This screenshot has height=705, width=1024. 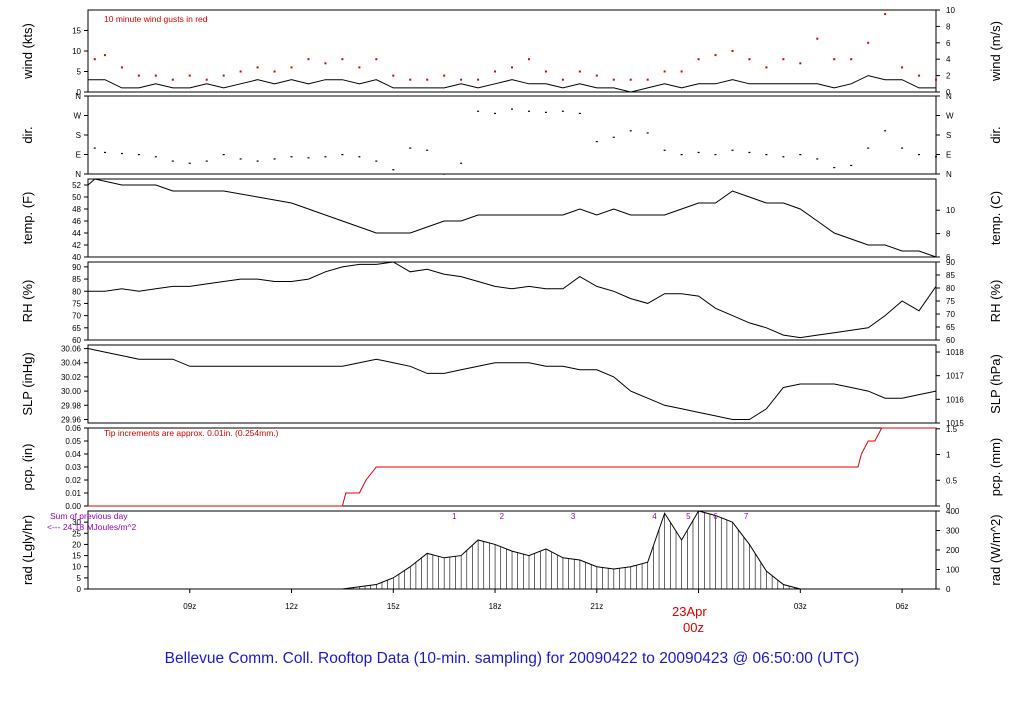 I want to click on y-tick-label-pcp: 0.03, so click(x=73, y=467).